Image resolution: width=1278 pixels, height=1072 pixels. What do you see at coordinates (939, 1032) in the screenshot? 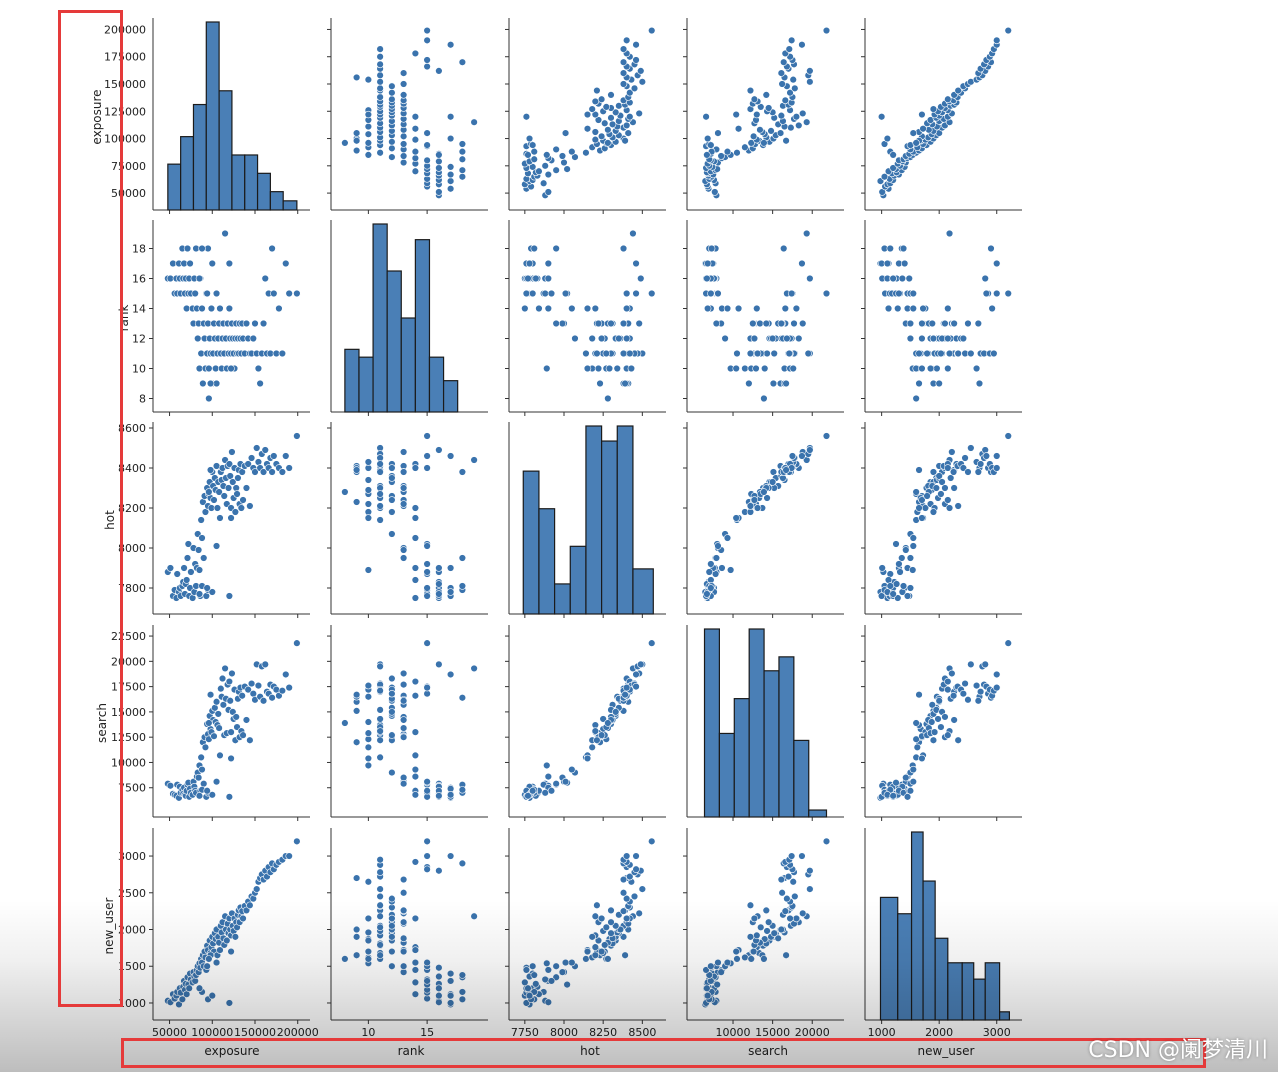
I see `xtick-label-new_user-1: 2000` at bounding box center [939, 1032].